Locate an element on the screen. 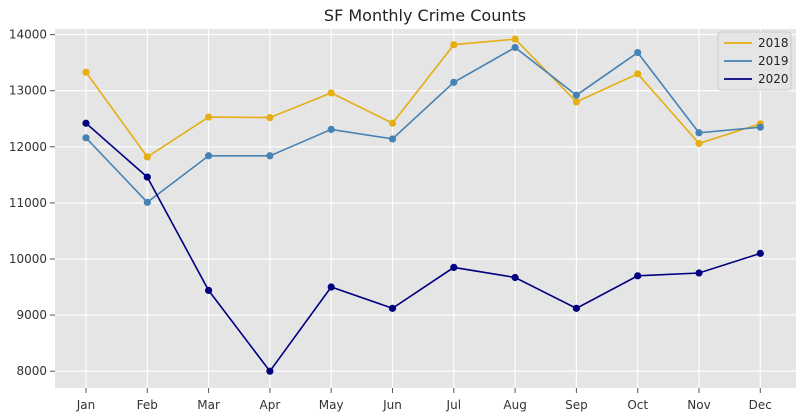  y-tick-label: 10000 is located at coordinates (28, 259).